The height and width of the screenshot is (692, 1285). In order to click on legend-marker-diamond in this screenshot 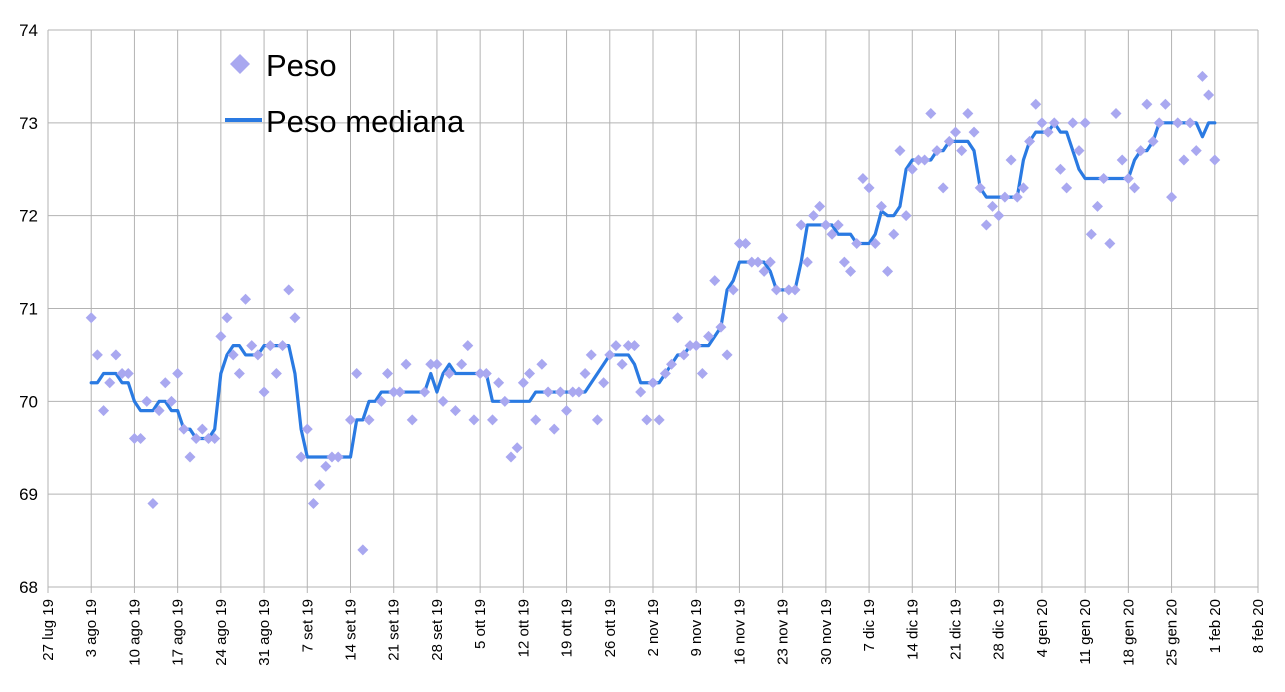, I will do `click(240, 64)`.